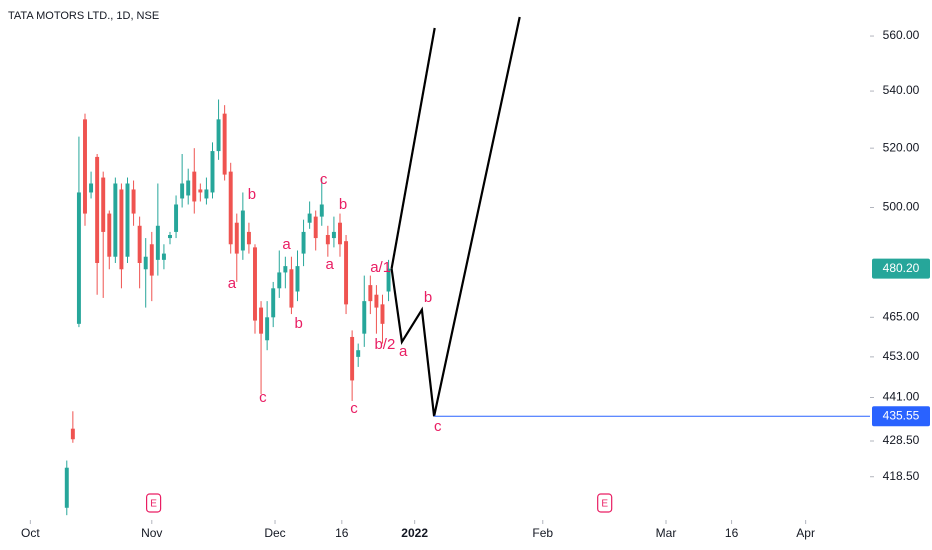 This screenshot has height=550, width=932. I want to click on horizontal-line-label: 435.55, so click(901, 415).